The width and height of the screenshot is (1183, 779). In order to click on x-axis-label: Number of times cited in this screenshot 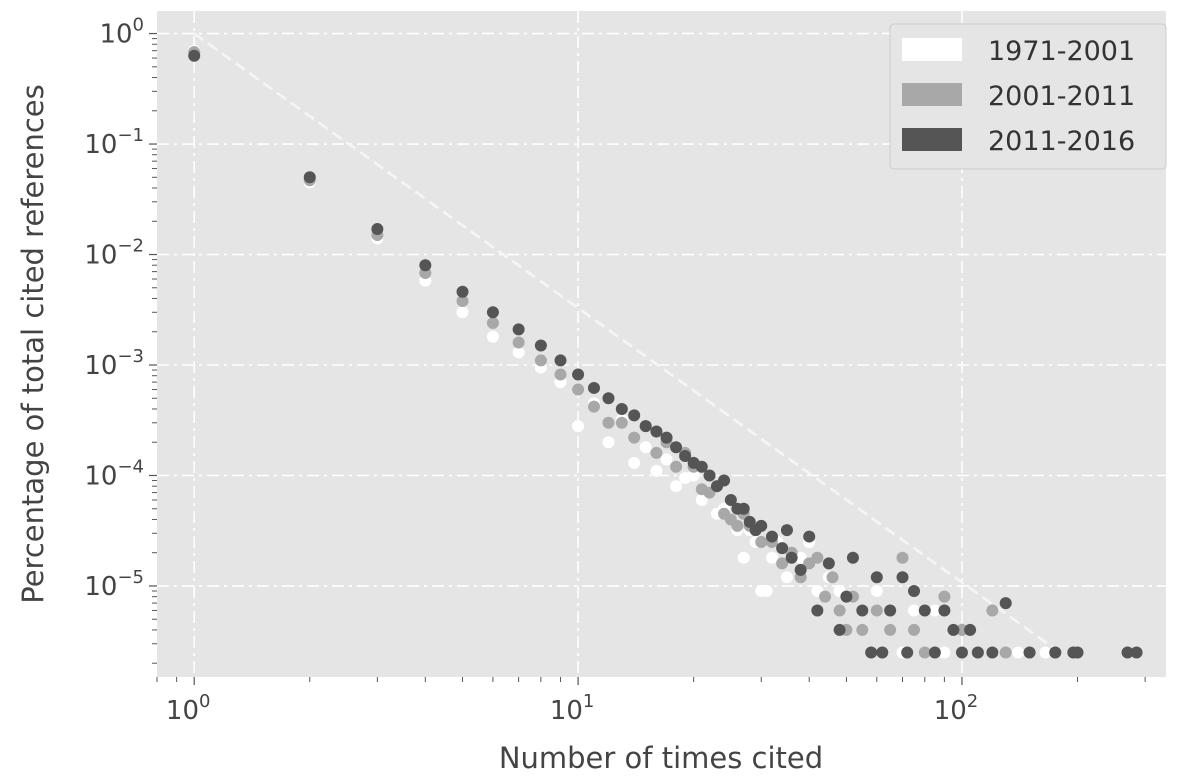, I will do `click(661, 758)`.